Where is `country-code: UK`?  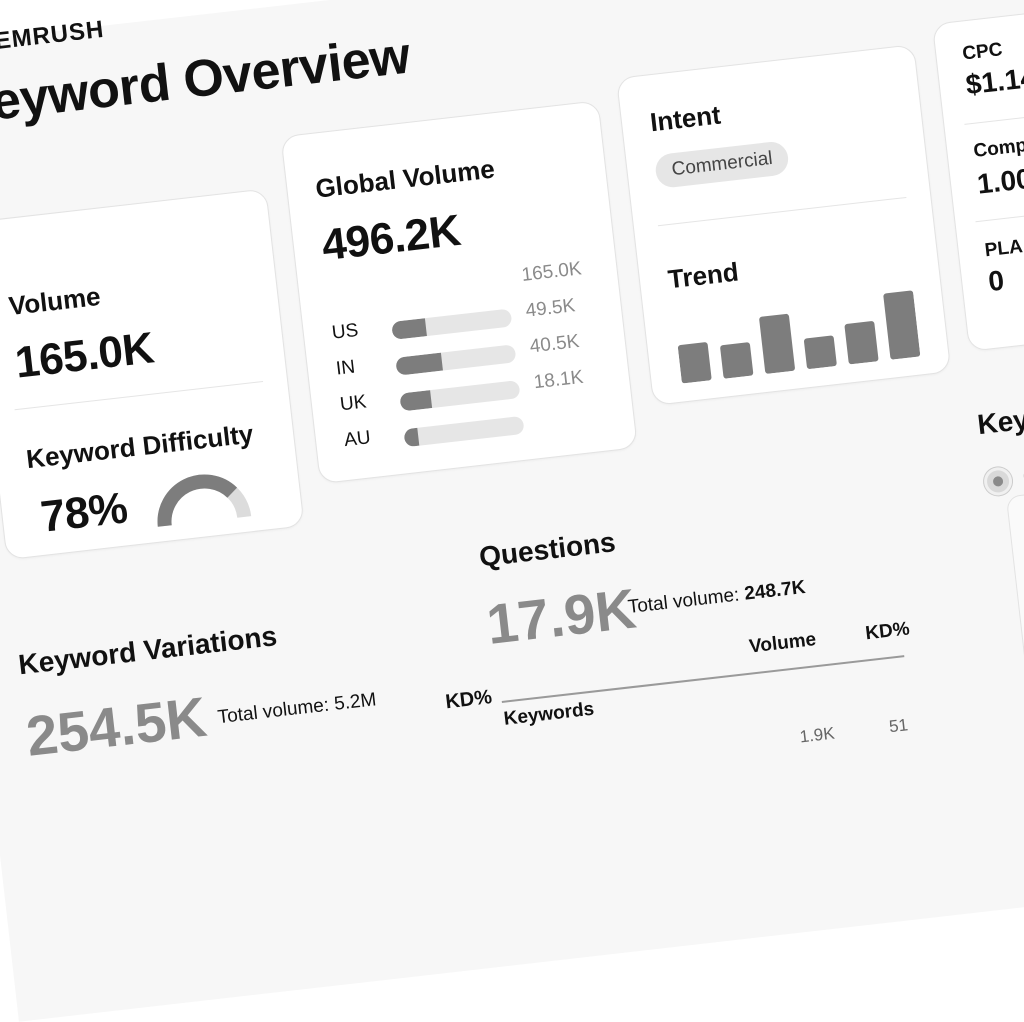 country-code: UK is located at coordinates (353, 403).